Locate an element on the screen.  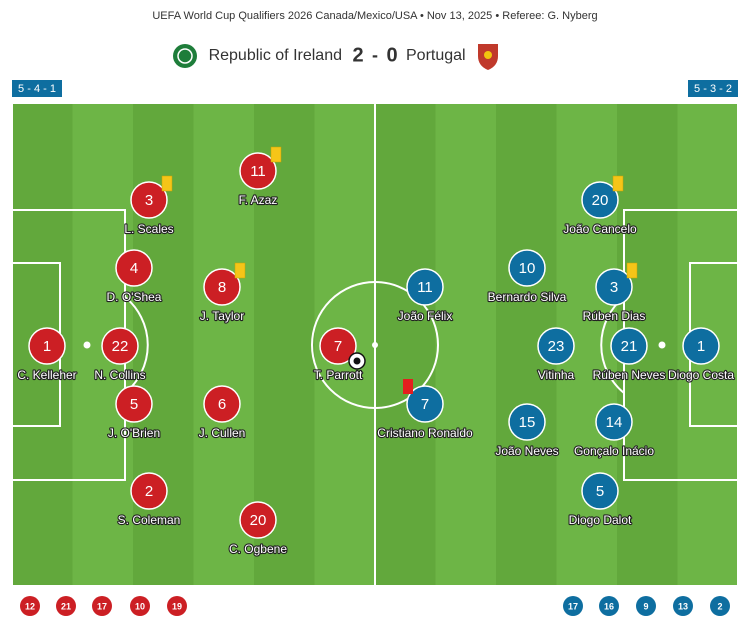
player-number: 8 is located at coordinates (222, 287).